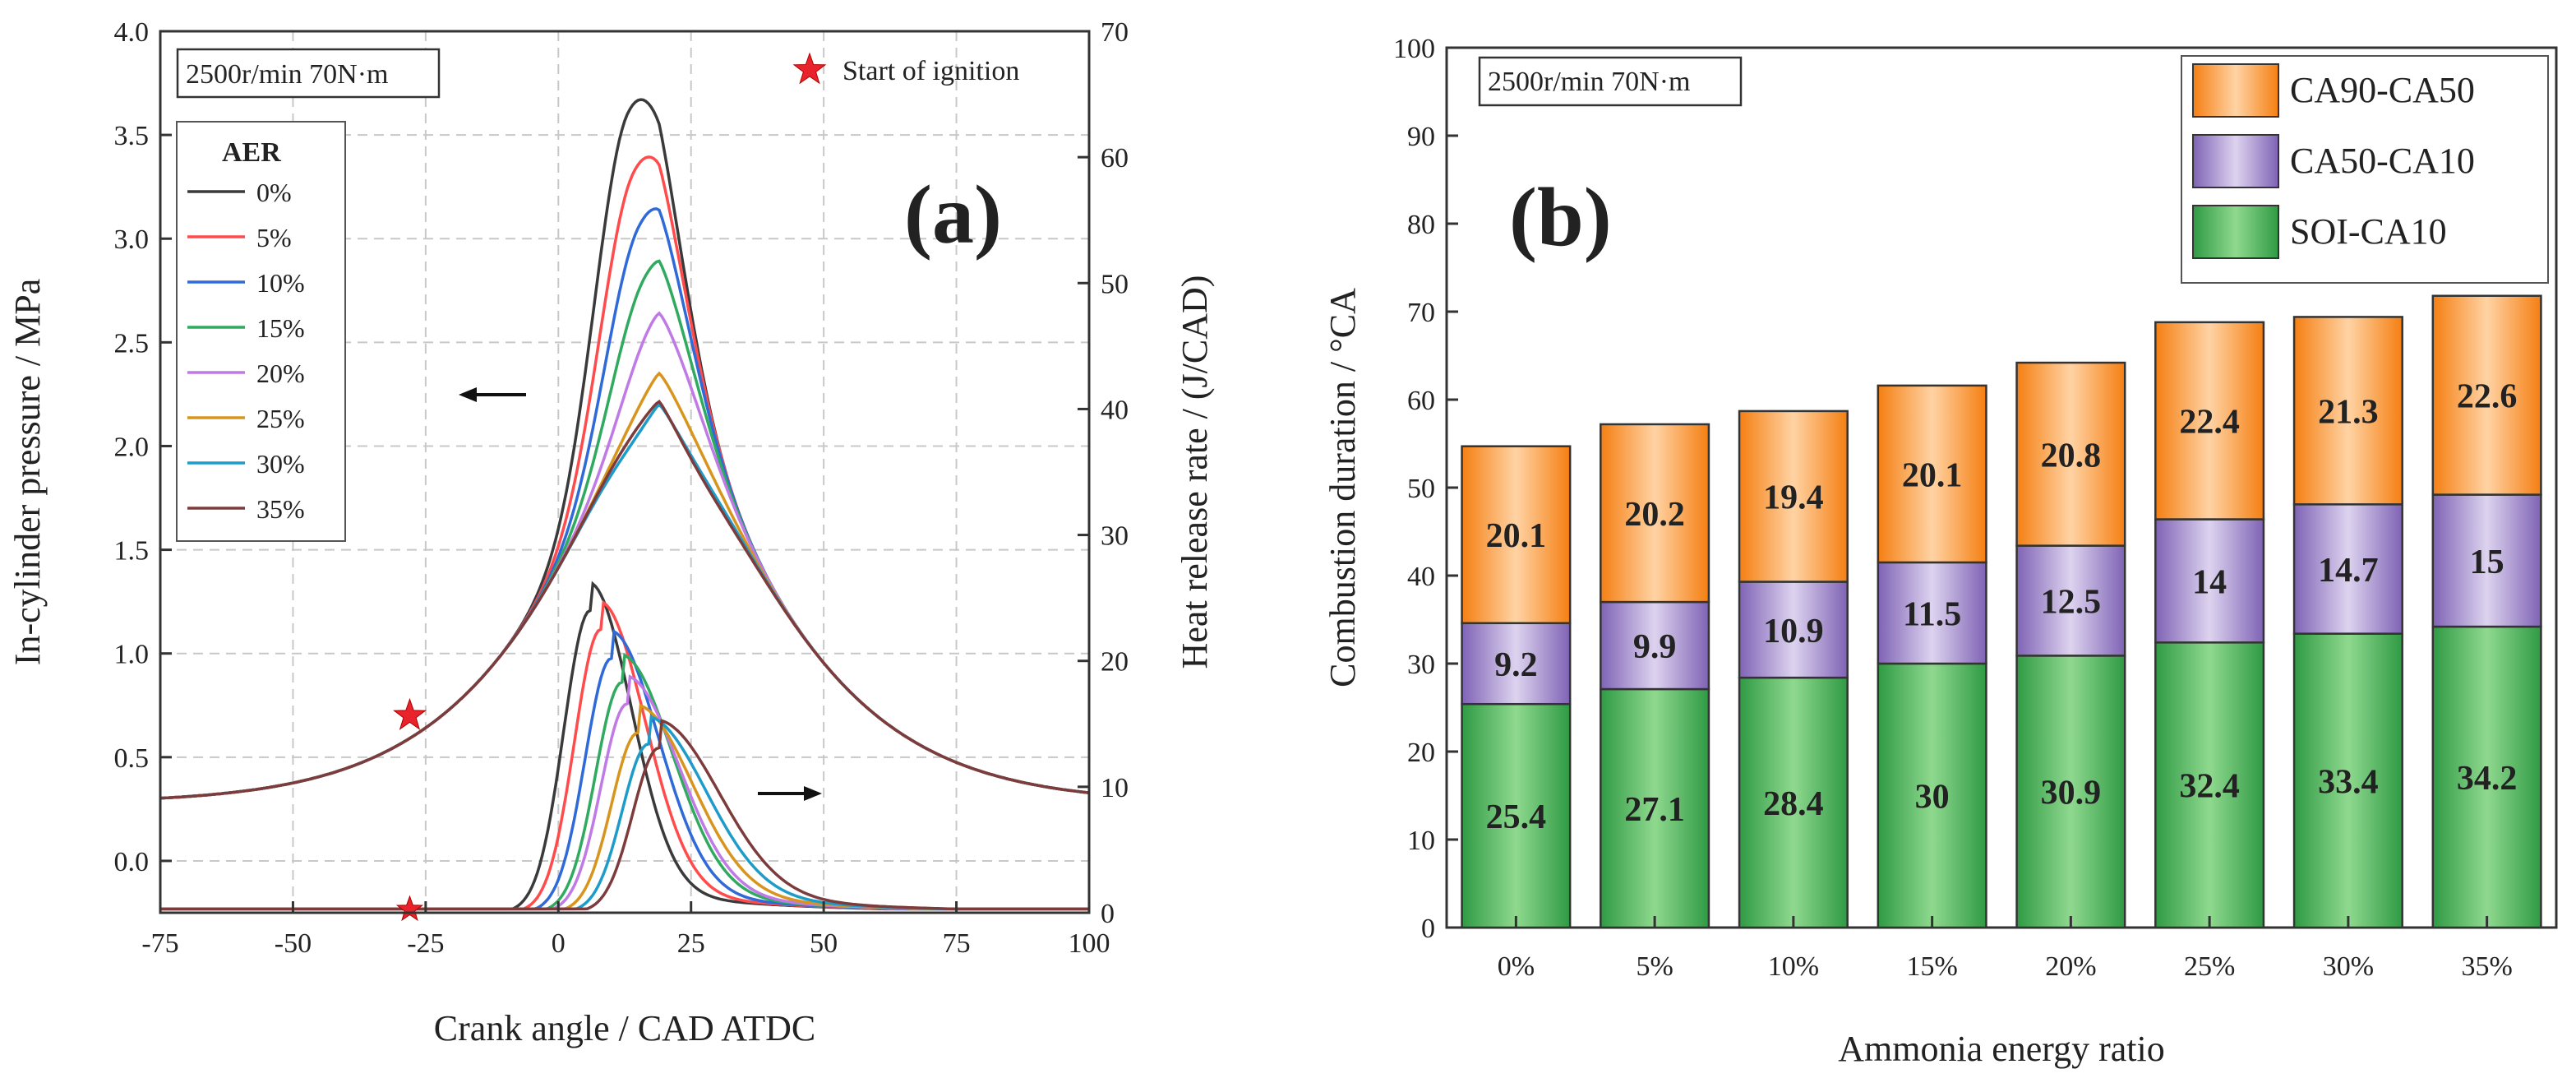 The width and height of the screenshot is (2576, 1092). I want to click on right-axis-tick-label: 20, so click(1115, 662).